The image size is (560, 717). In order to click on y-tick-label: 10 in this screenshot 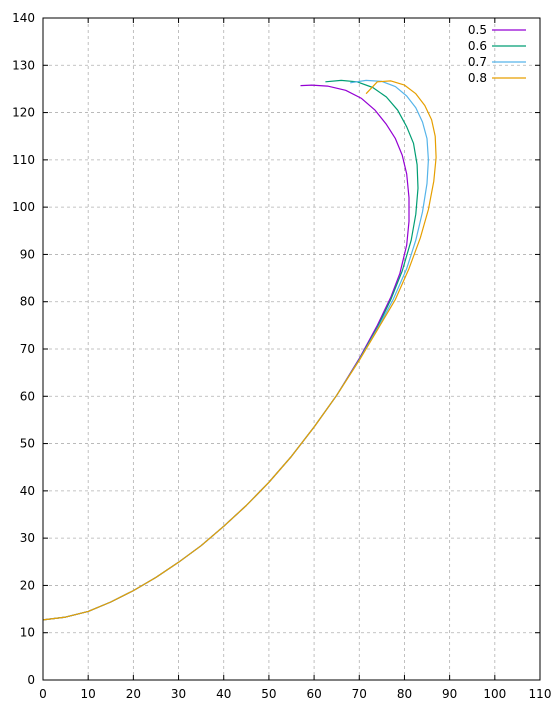, I will do `click(27, 633)`.